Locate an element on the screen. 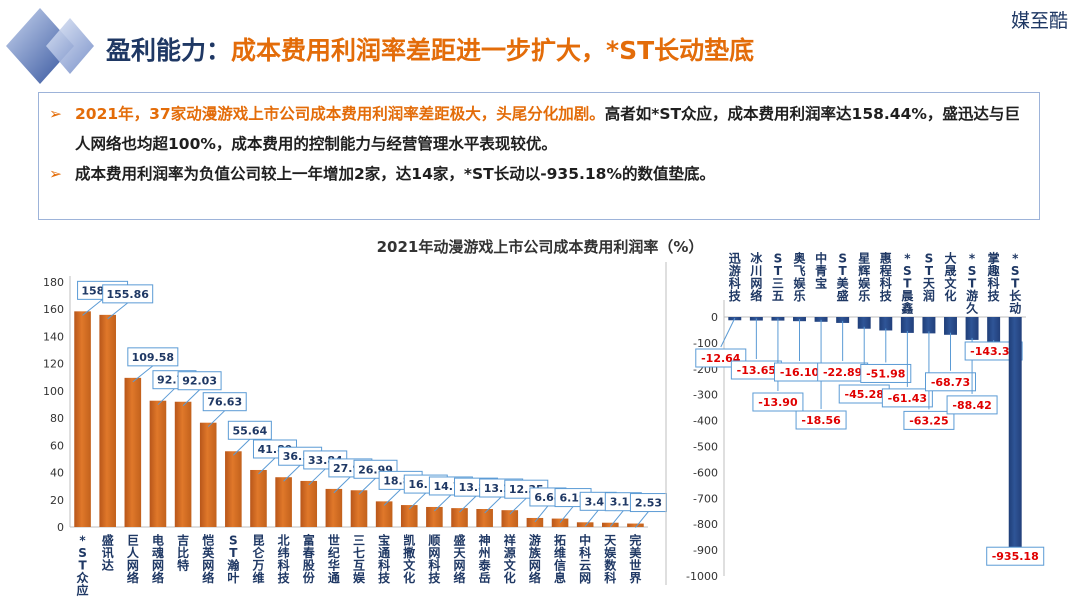  axis-label-char: 网 is located at coordinates (434, 553).